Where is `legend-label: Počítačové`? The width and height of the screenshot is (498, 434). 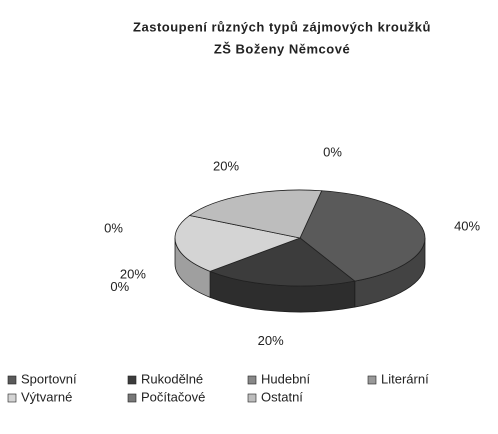
legend-label: Počítačové is located at coordinates (173, 396).